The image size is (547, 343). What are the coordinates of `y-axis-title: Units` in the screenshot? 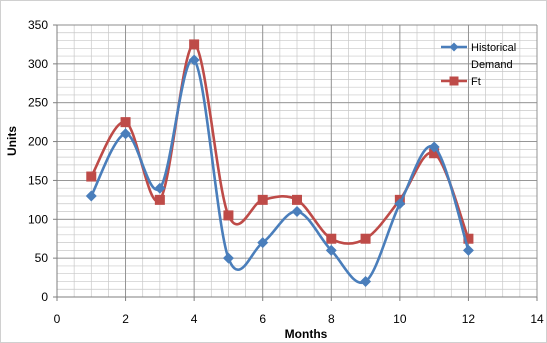 It's located at (12, 141).